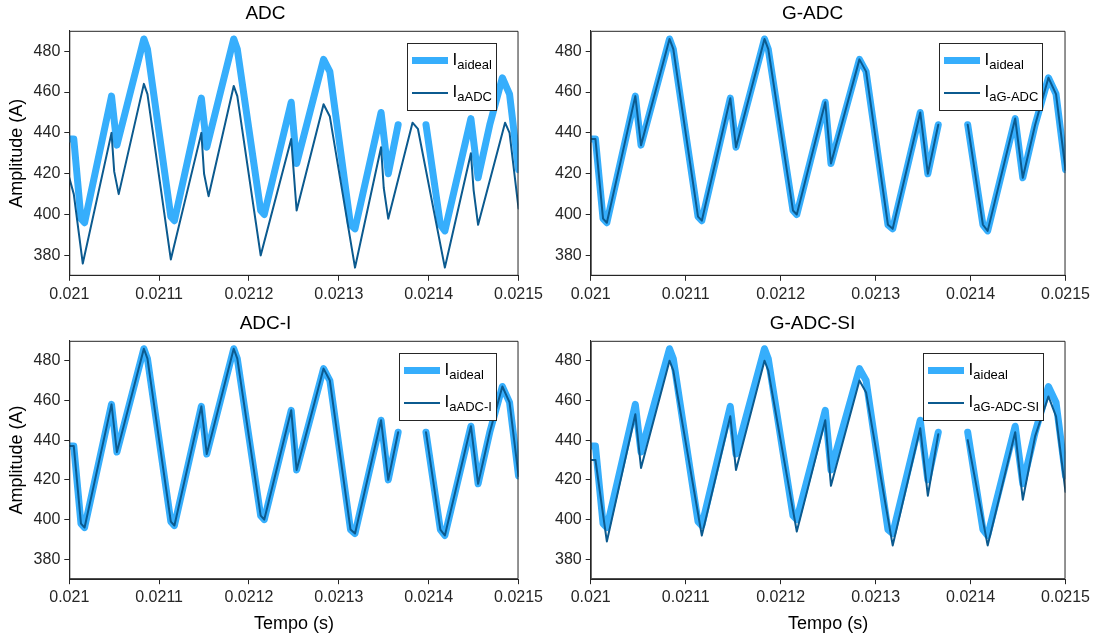  Describe the element at coordinates (472, 92) in the screenshot. I see `legend-label: I$_{aADC}$` at that location.